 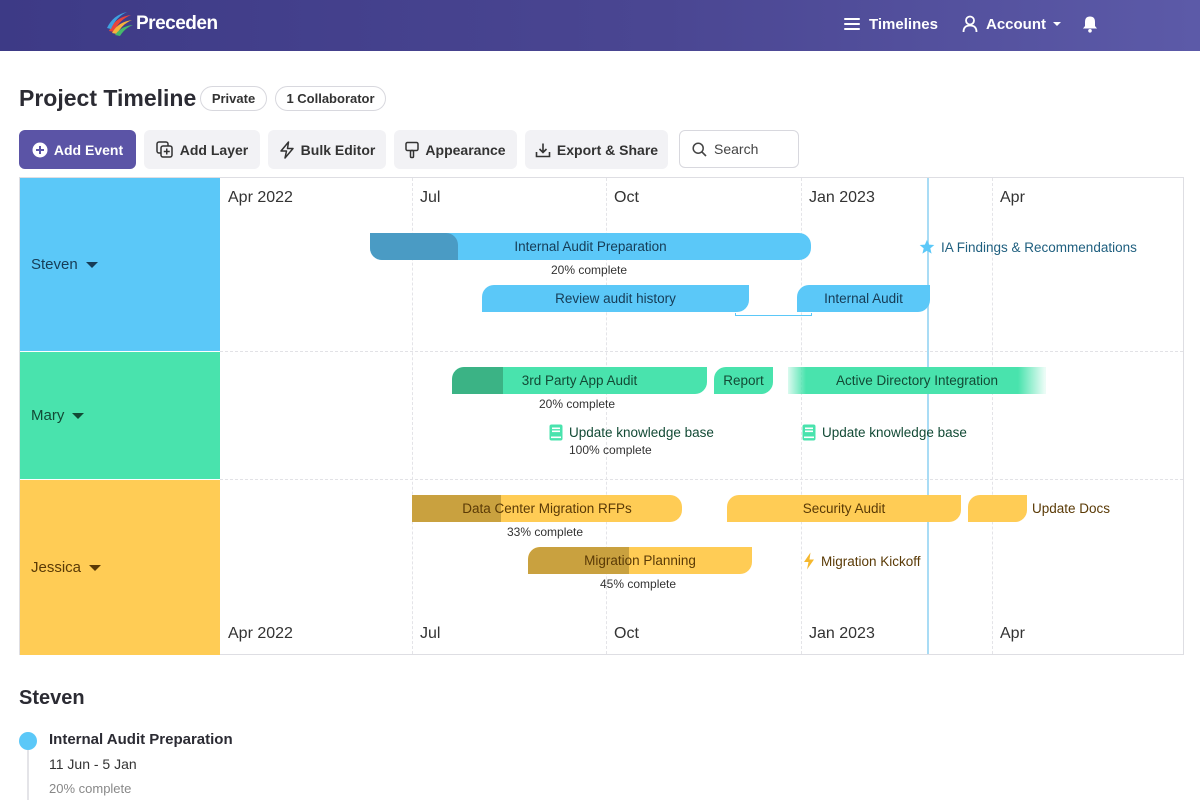 I want to click on month-label-top: Apr, so click(x=1012, y=197).